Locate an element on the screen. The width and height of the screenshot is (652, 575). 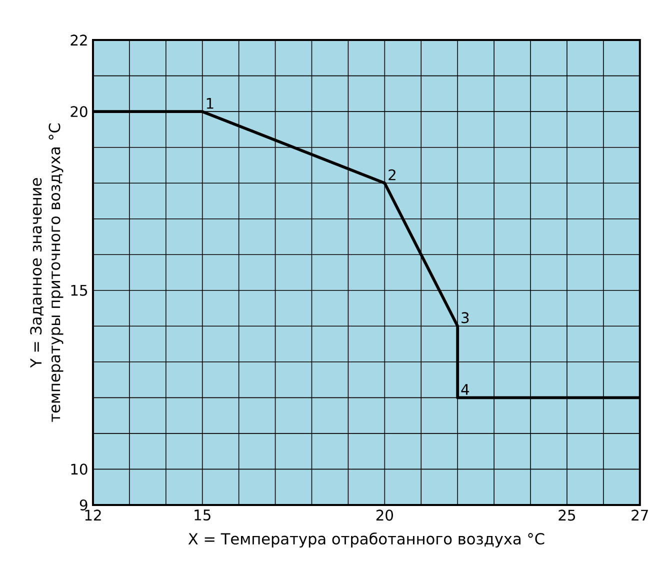
x-tick-label: 12 is located at coordinates (93, 515).